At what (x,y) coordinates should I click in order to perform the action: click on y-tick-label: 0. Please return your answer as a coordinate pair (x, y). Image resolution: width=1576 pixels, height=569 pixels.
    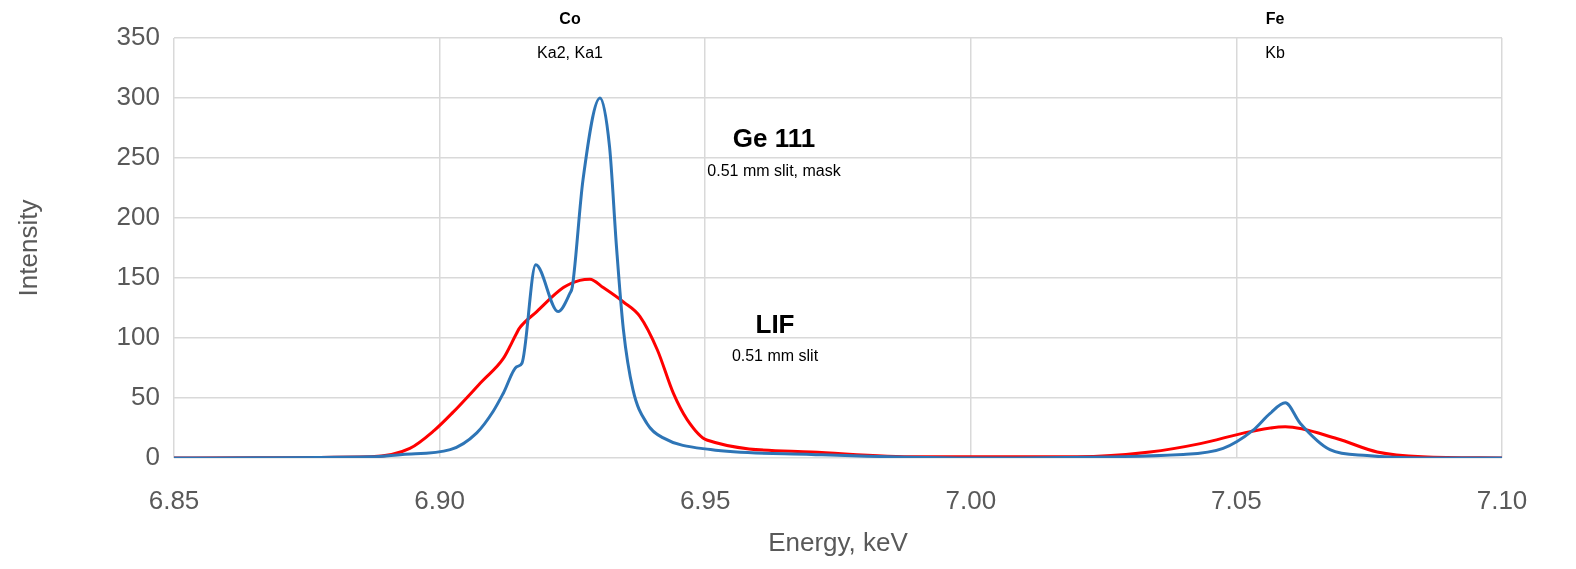
    Looking at the image, I should click on (152, 456).